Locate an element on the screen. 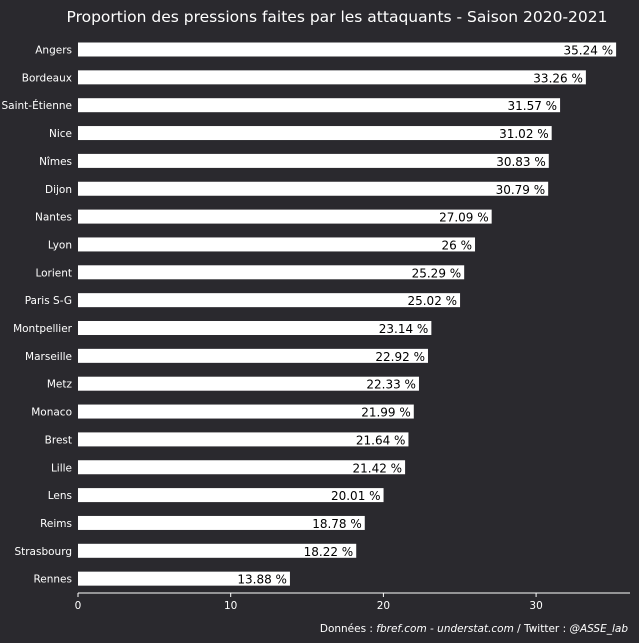 Image resolution: width=639 pixels, height=643 pixels. bar-monaco is located at coordinates (246, 411).